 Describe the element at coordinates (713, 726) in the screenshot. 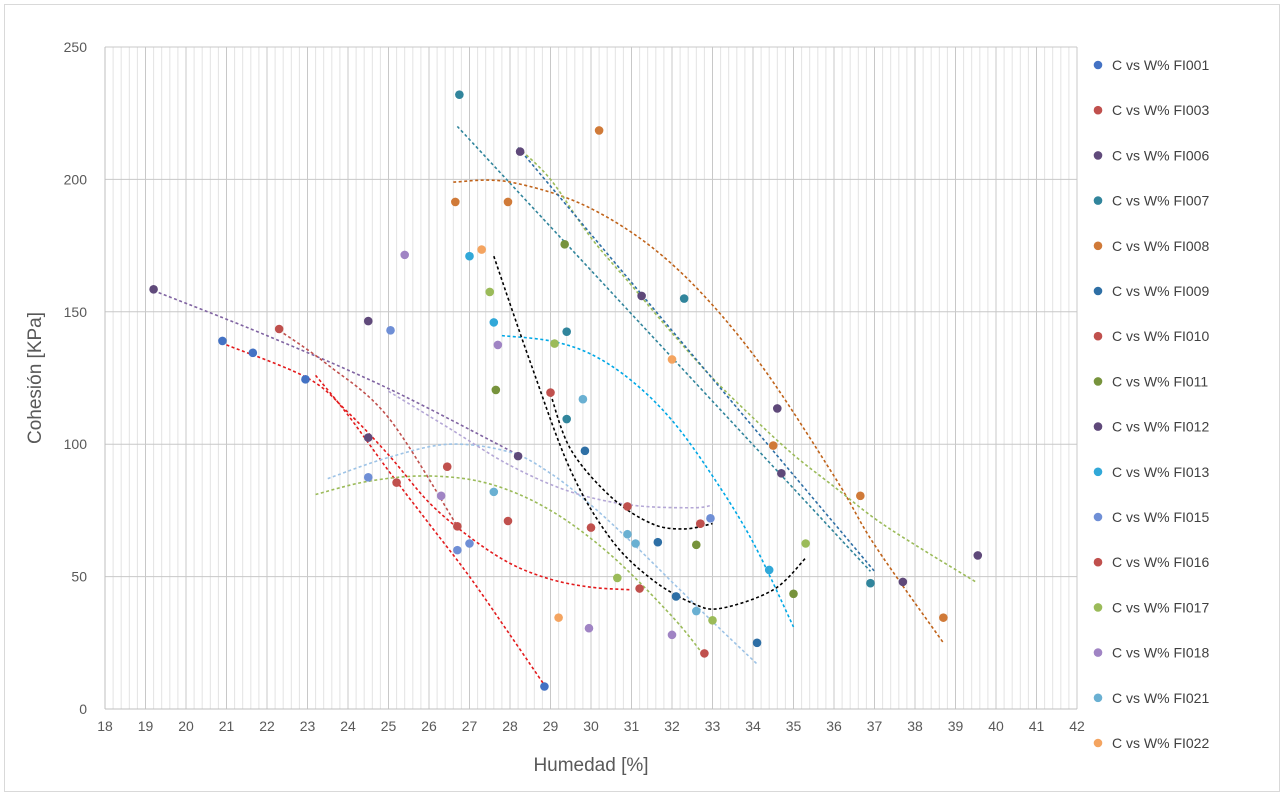

I see `x-tick-label: 33` at that location.